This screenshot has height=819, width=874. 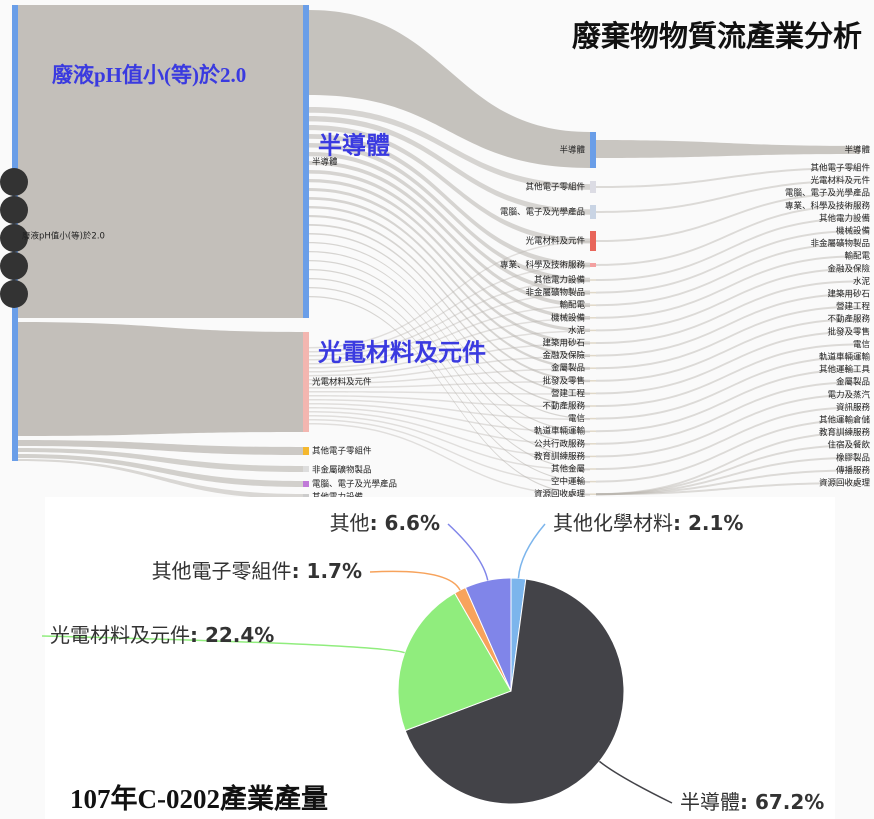 What do you see at coordinates (401, 353) in the screenshot?
I see `highlight-label: 光電材料及元件` at bounding box center [401, 353].